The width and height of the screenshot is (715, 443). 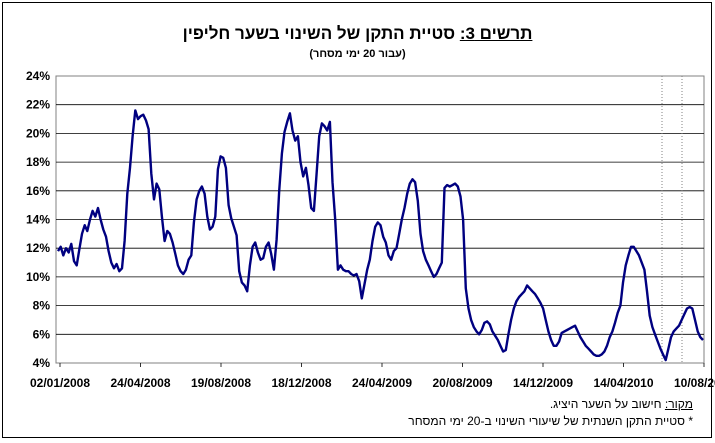 What do you see at coordinates (38, 191) in the screenshot?
I see `y-tick-label: 16%` at bounding box center [38, 191].